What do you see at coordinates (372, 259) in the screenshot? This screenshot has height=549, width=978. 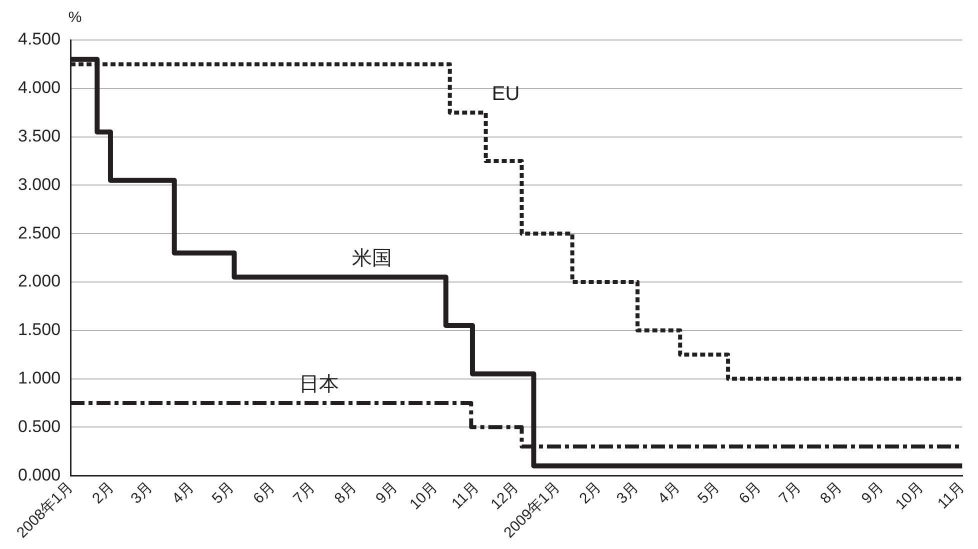 I see `series-label: 米国` at bounding box center [372, 259].